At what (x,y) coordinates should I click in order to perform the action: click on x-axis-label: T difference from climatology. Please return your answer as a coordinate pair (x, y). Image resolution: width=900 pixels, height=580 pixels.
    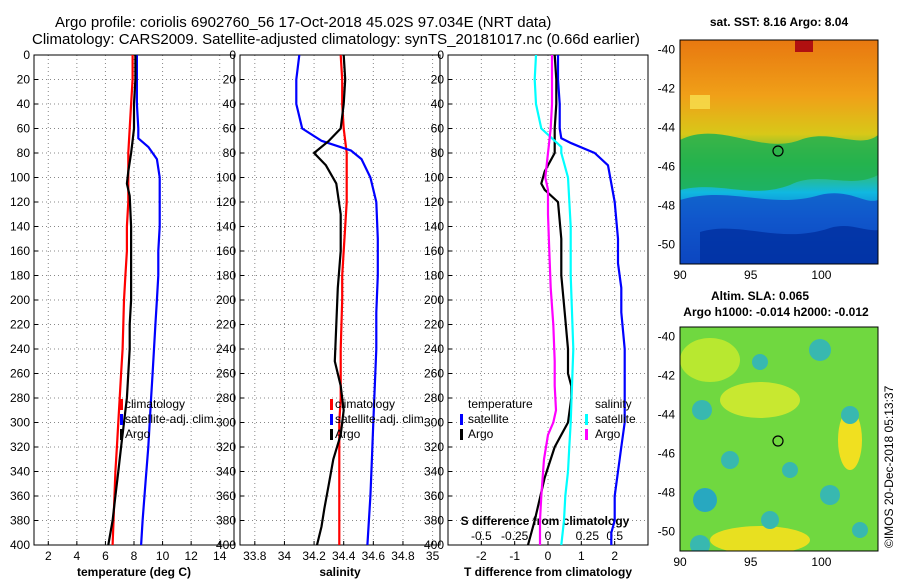
    Looking at the image, I should click on (548, 572).